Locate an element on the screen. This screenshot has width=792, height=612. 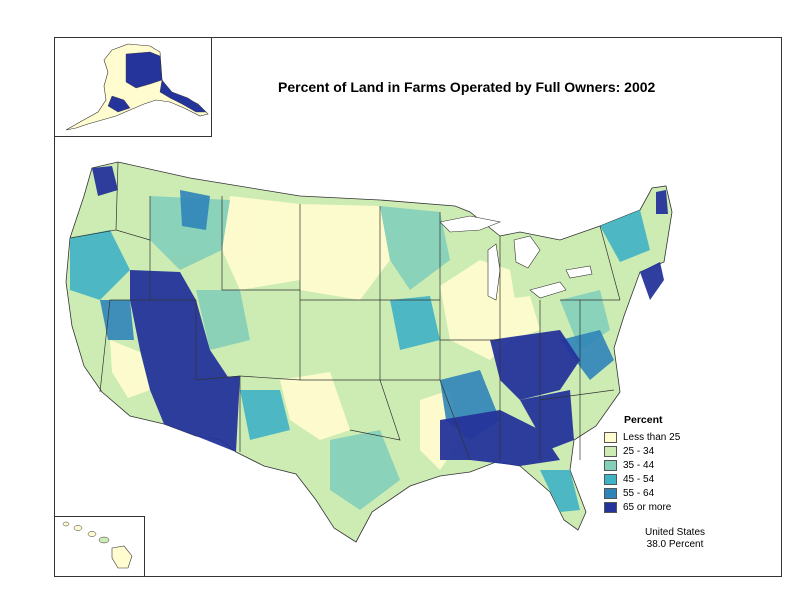
legend-item: 45 - 54 is located at coordinates (642, 479).